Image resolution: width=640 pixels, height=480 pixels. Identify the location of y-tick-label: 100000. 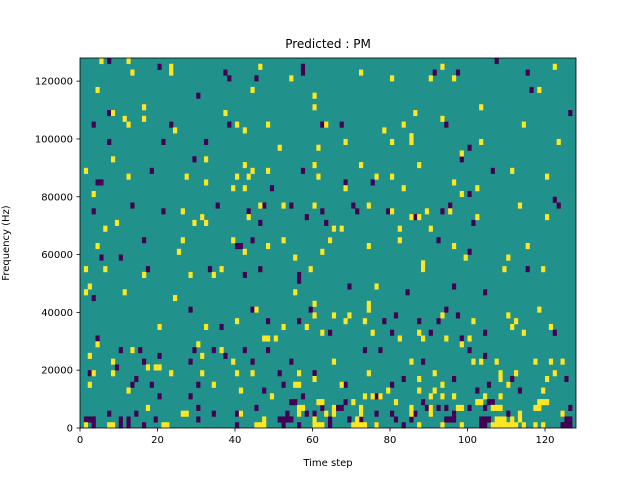
(54, 139).